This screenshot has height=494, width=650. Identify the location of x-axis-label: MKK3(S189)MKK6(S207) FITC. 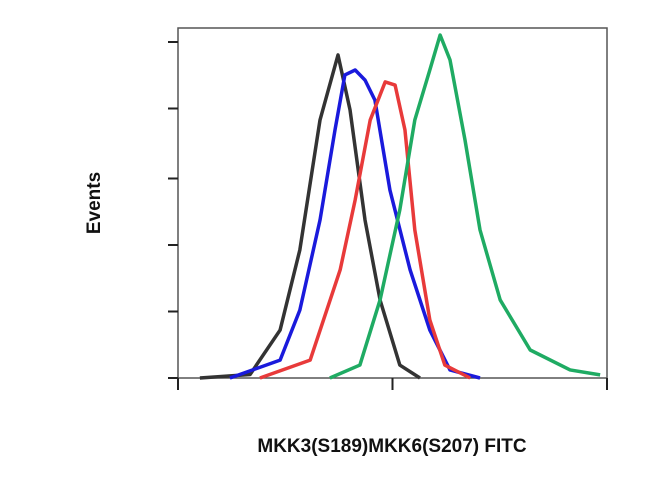
(391, 446).